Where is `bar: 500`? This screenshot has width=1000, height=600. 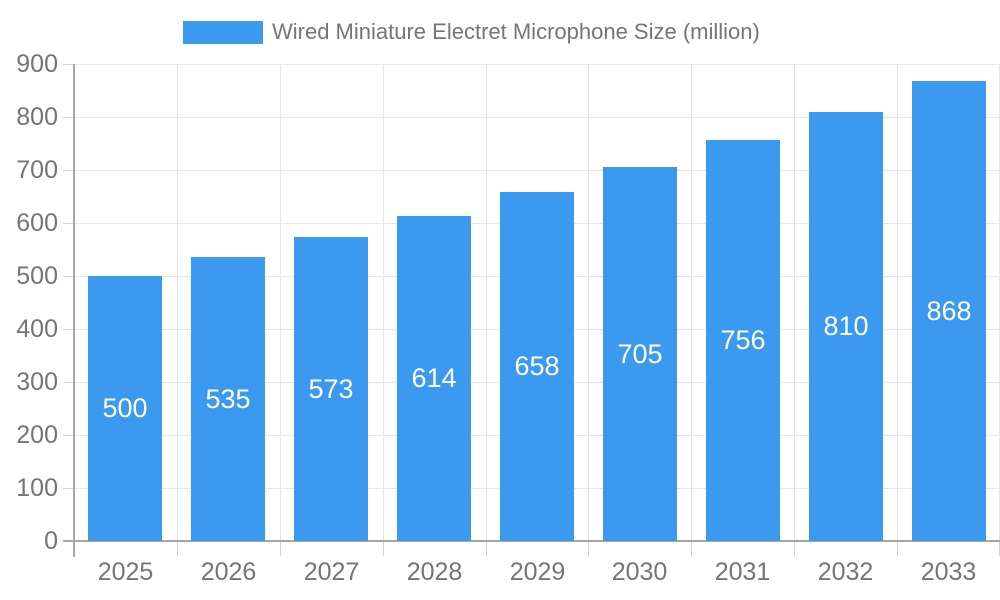
bar: 500 is located at coordinates (125, 408).